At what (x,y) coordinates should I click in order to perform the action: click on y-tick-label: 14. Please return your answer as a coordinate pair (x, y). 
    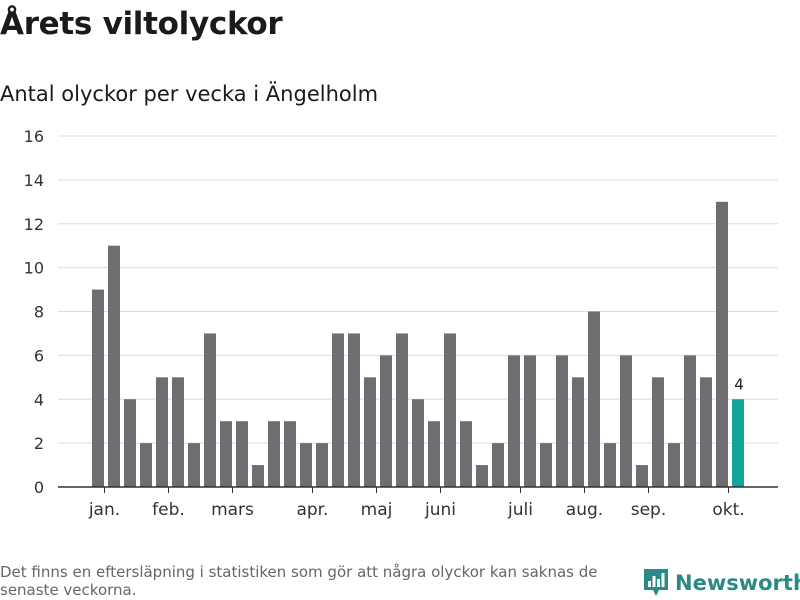
    Looking at the image, I should click on (34, 180).